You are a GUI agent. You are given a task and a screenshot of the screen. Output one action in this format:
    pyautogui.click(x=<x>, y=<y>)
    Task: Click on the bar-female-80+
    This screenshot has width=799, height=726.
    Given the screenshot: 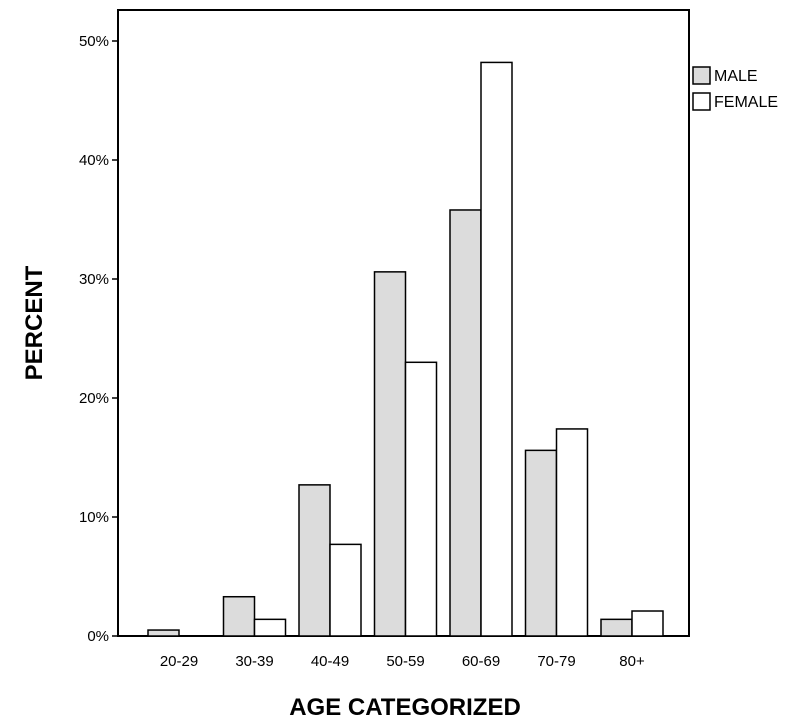 What is the action you would take?
    pyautogui.click(x=647, y=623)
    